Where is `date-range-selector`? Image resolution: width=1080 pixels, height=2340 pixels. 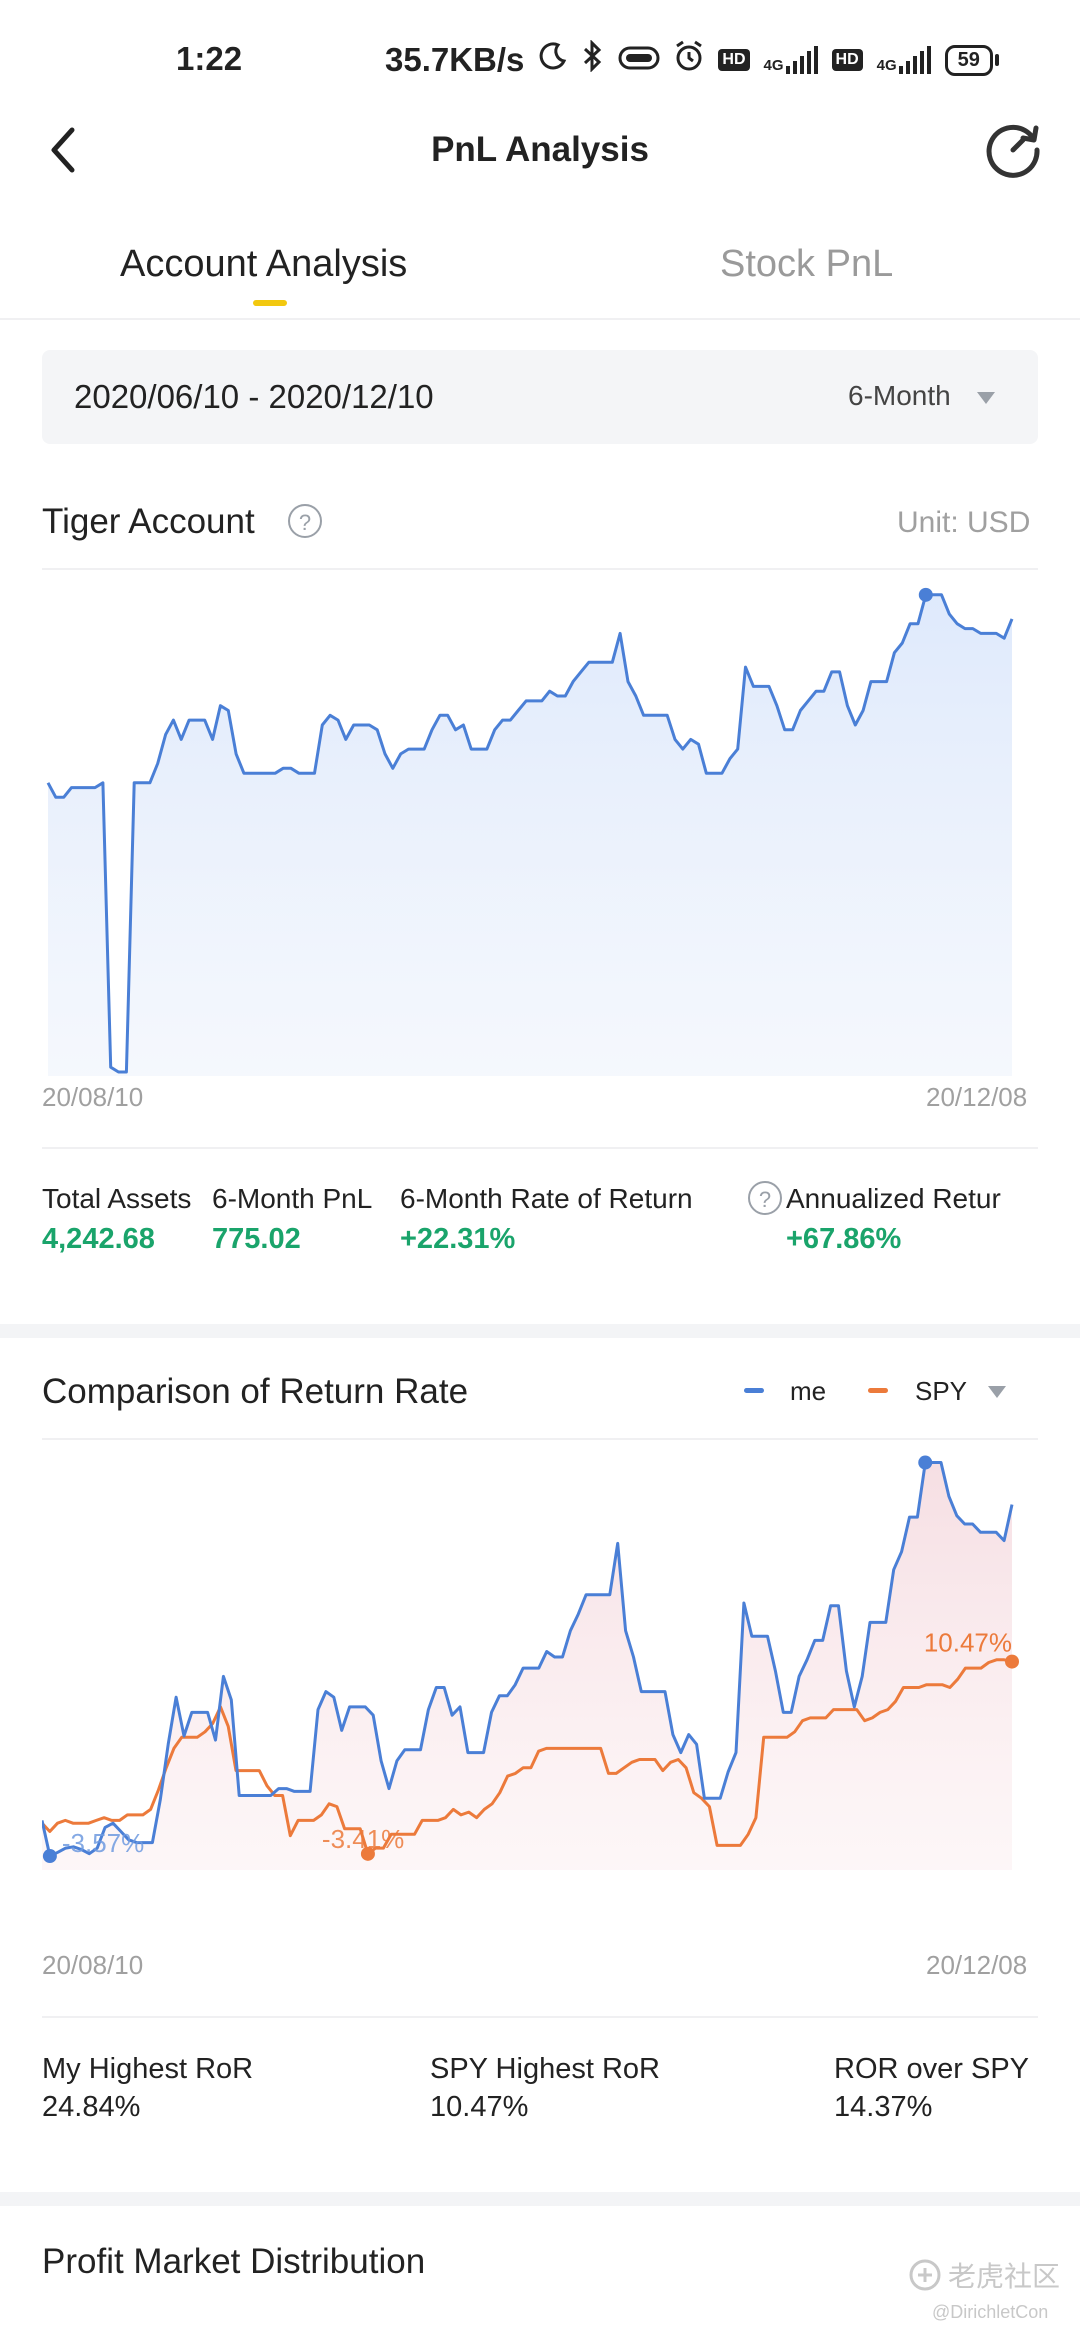
date-range-selector is located at coordinates (540, 397).